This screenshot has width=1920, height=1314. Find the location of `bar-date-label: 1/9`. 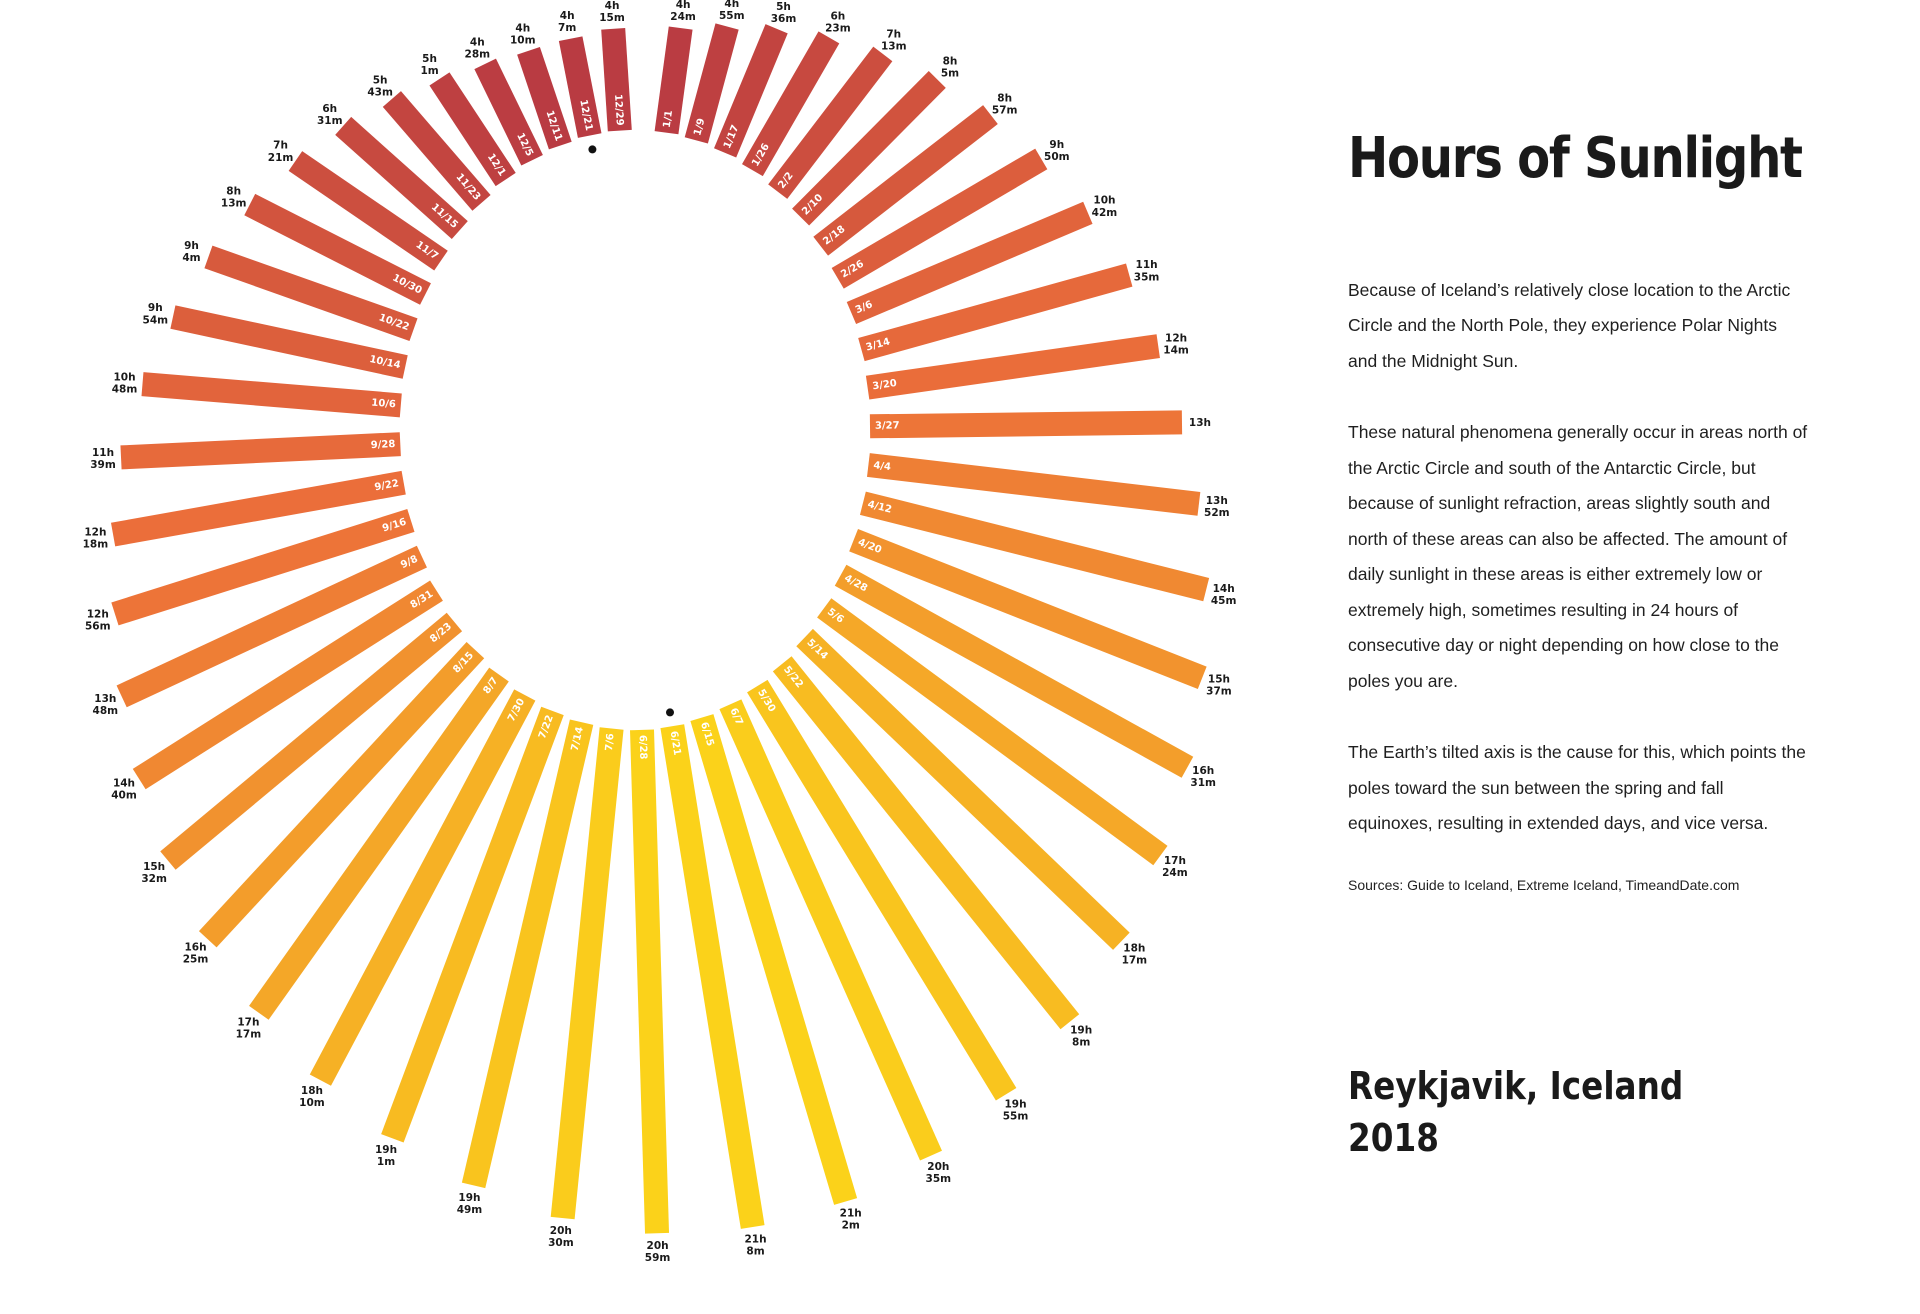

bar-date-label: 1/9 is located at coordinates (699, 127).